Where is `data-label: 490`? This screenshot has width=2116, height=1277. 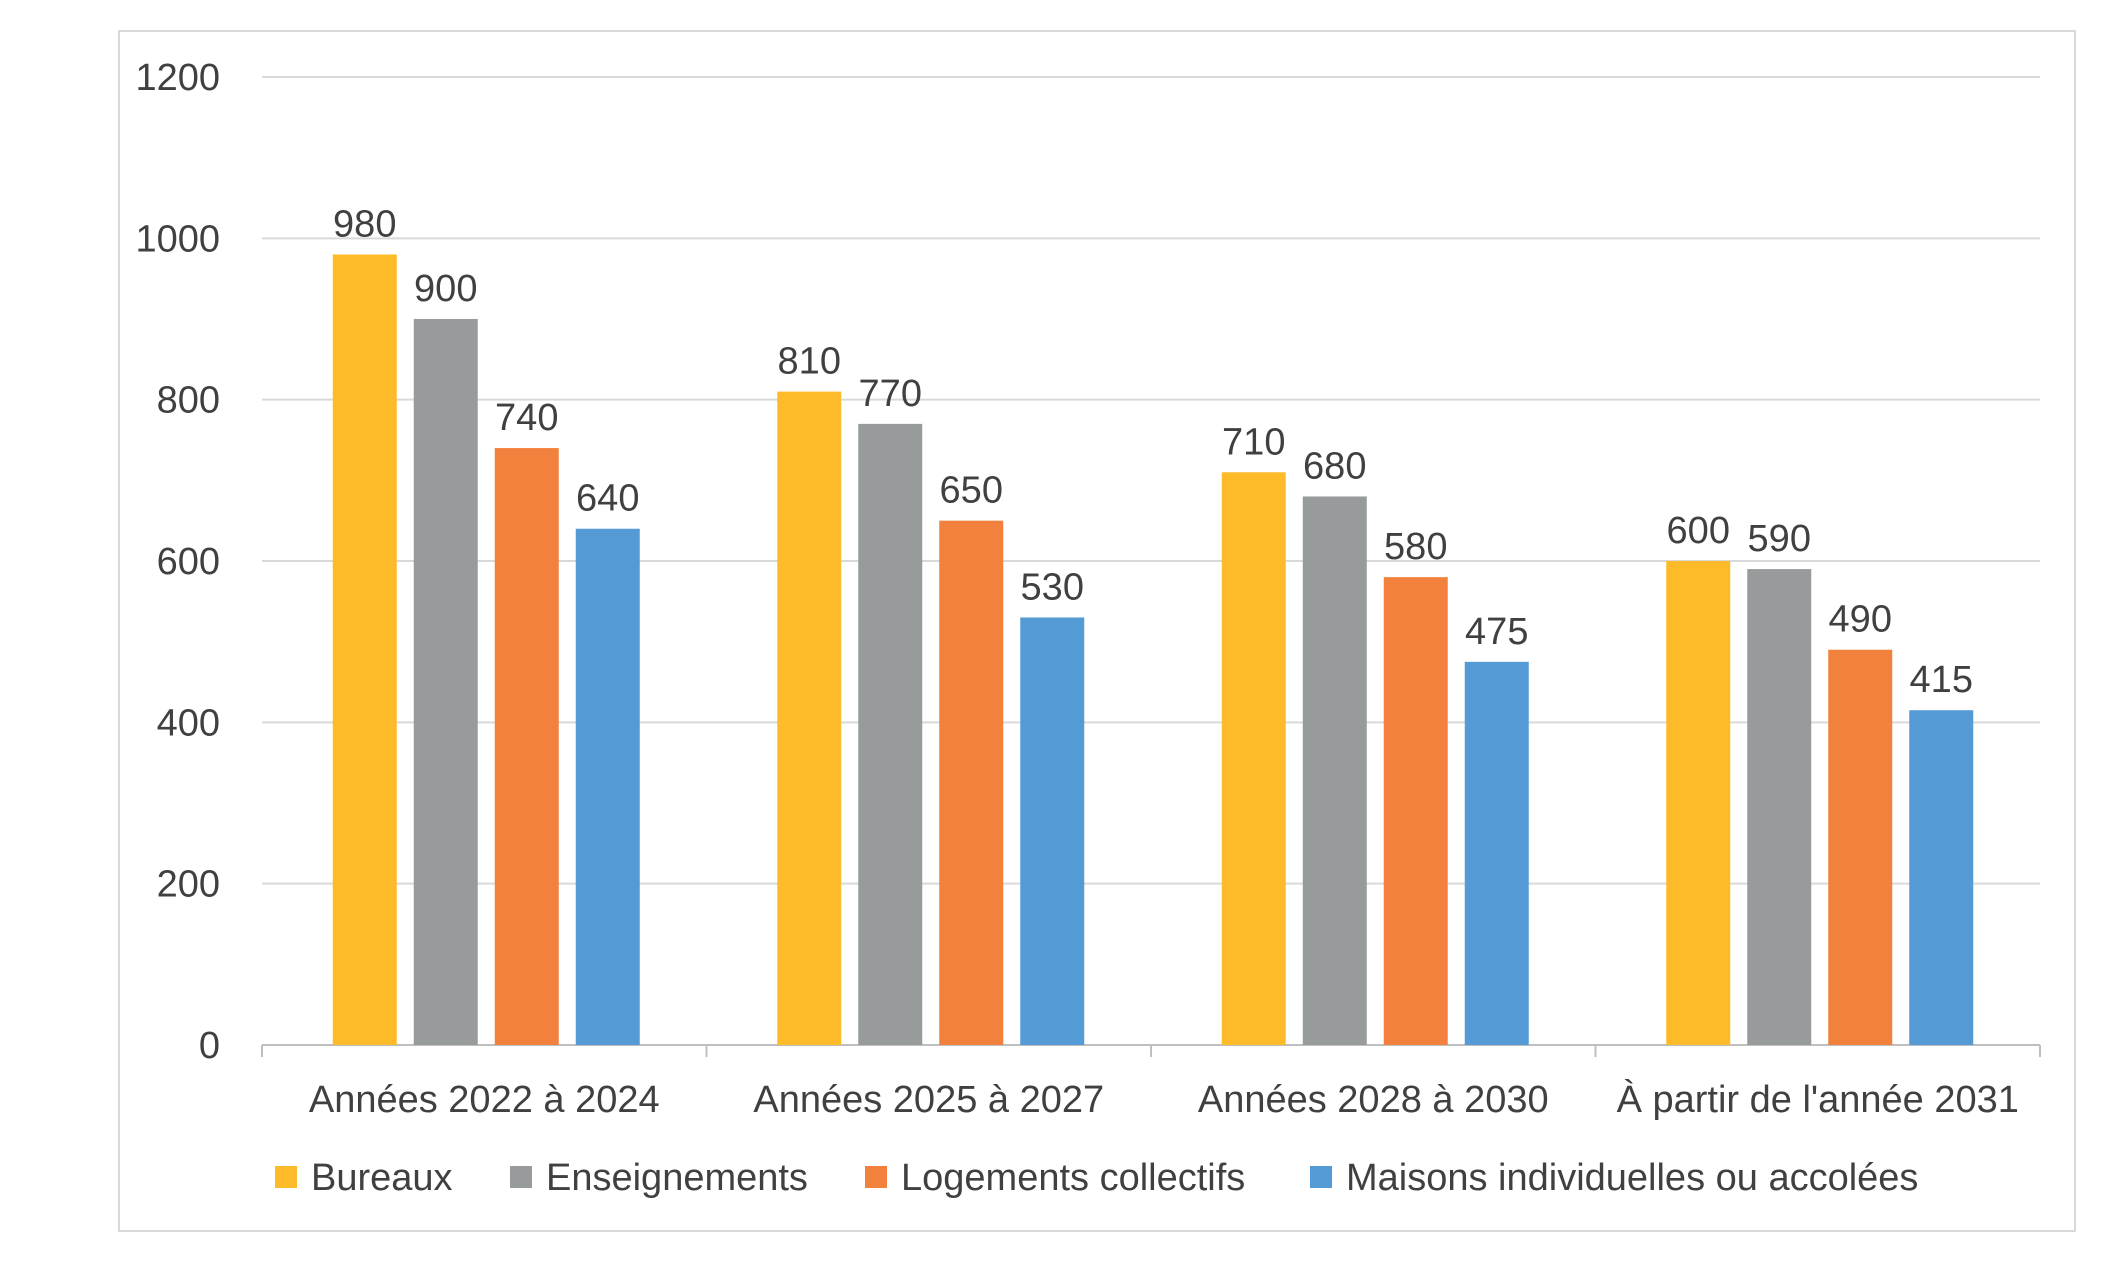
data-label: 490 is located at coordinates (1860, 620).